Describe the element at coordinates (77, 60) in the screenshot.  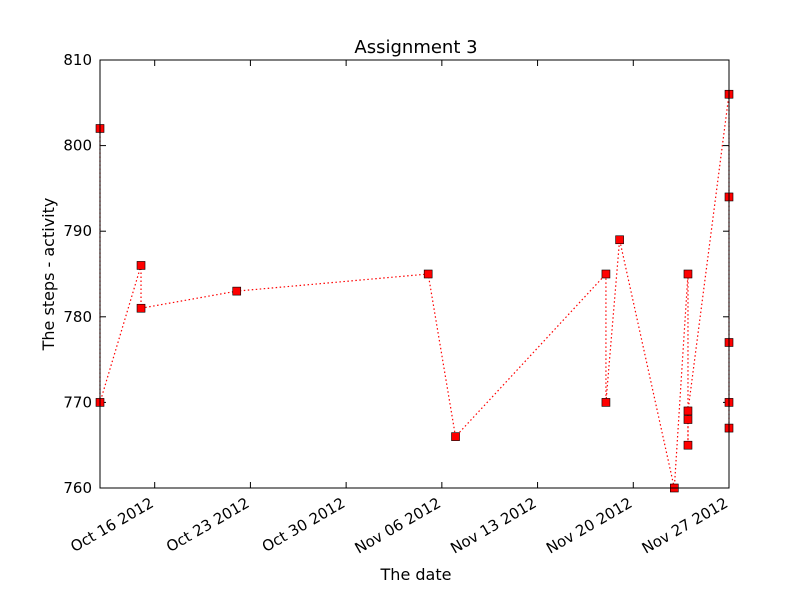
I see `y-tick-label: 810` at that location.